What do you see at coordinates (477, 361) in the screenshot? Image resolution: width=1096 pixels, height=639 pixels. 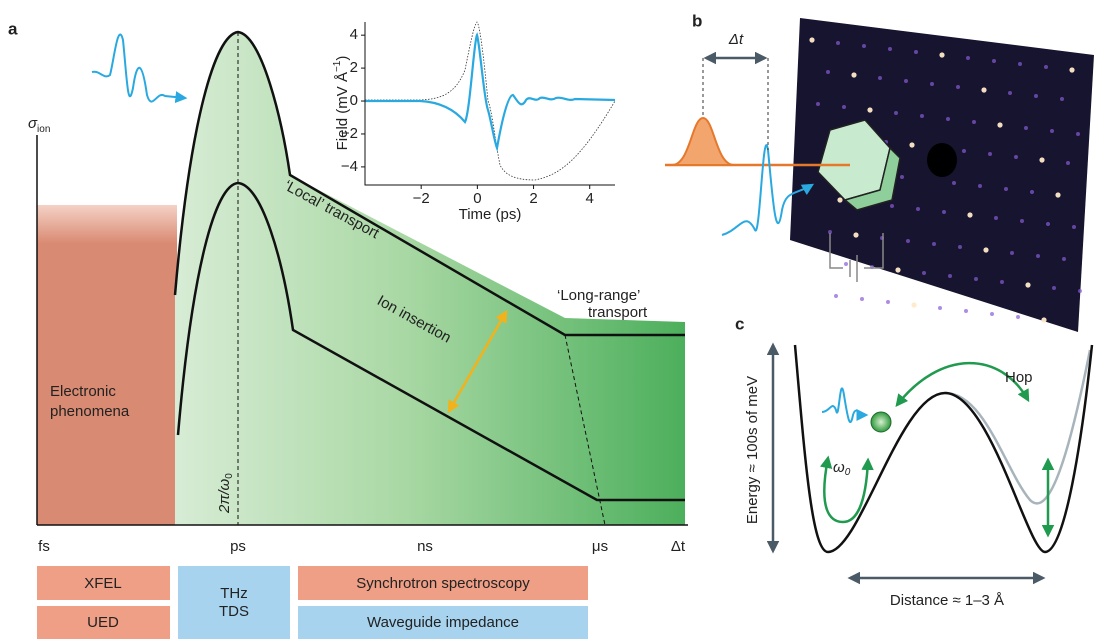 I see `insertion-arrow` at bounding box center [477, 361].